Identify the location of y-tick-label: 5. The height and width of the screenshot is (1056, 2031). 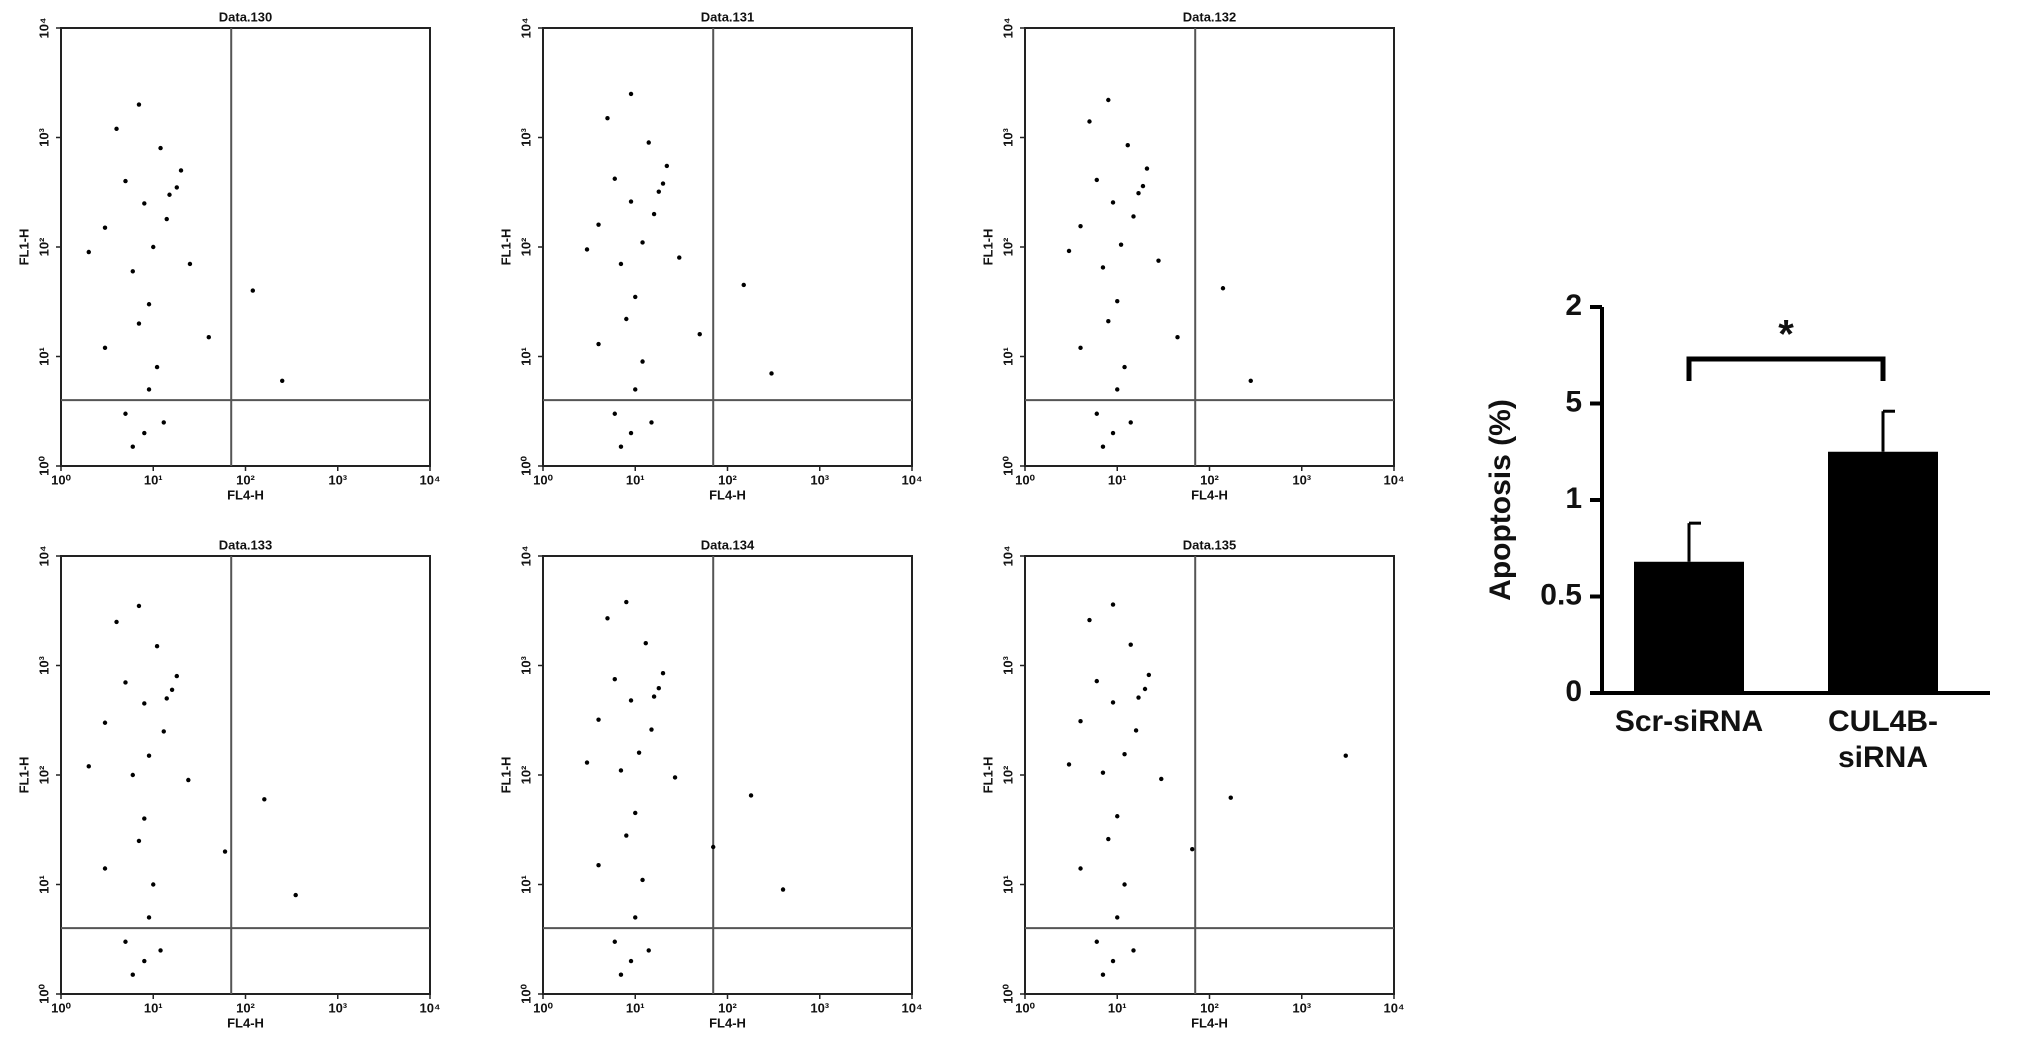
(1573, 401).